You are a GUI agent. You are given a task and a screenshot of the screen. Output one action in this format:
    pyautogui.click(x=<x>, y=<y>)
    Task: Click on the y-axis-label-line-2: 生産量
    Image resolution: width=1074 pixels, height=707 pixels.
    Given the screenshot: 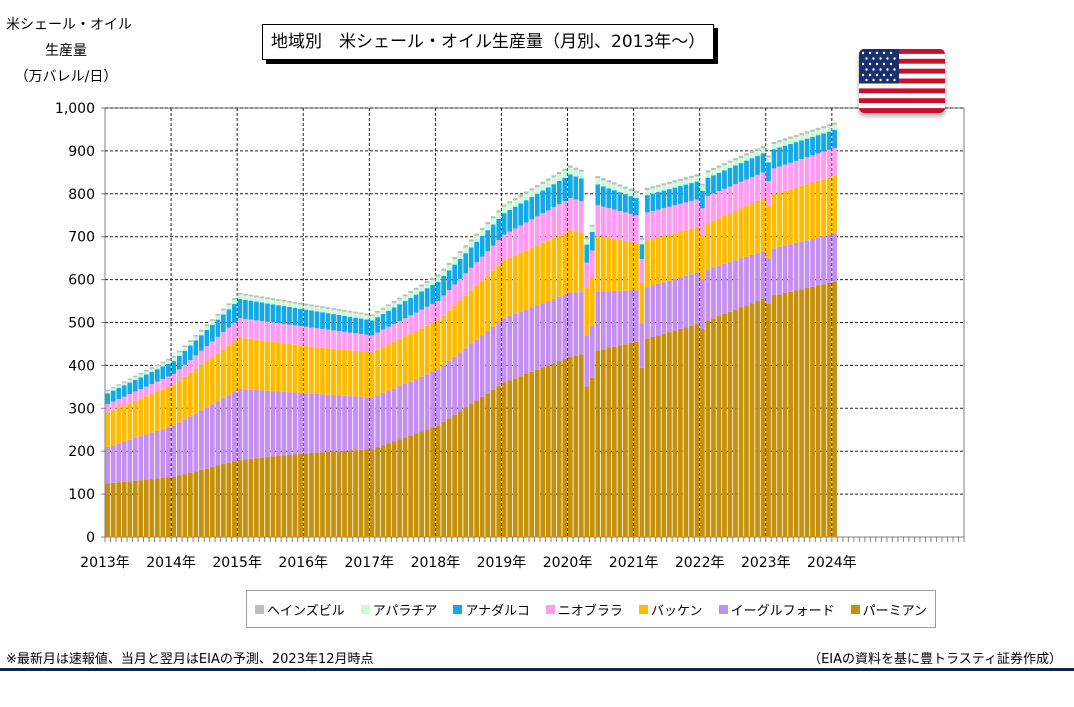 What is the action you would take?
    pyautogui.click(x=66, y=51)
    